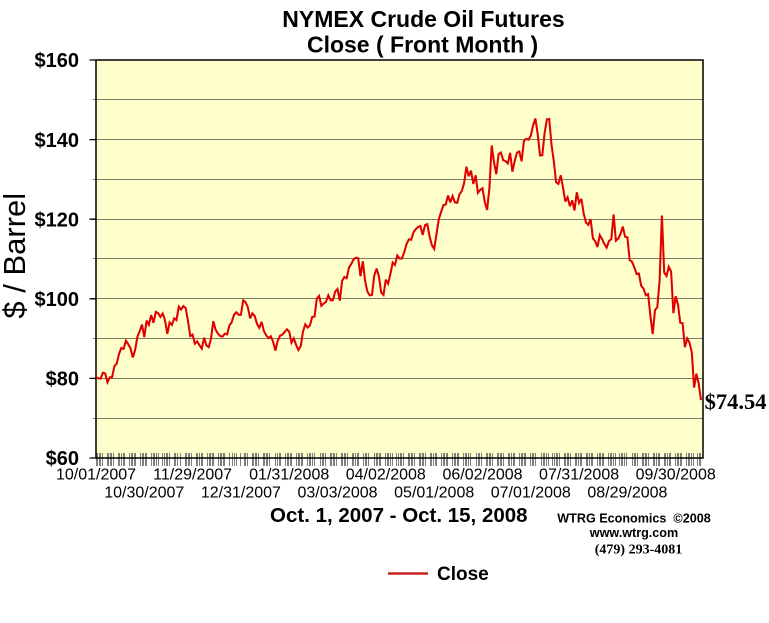  I want to click on svg-text: $160, so click(57, 61).